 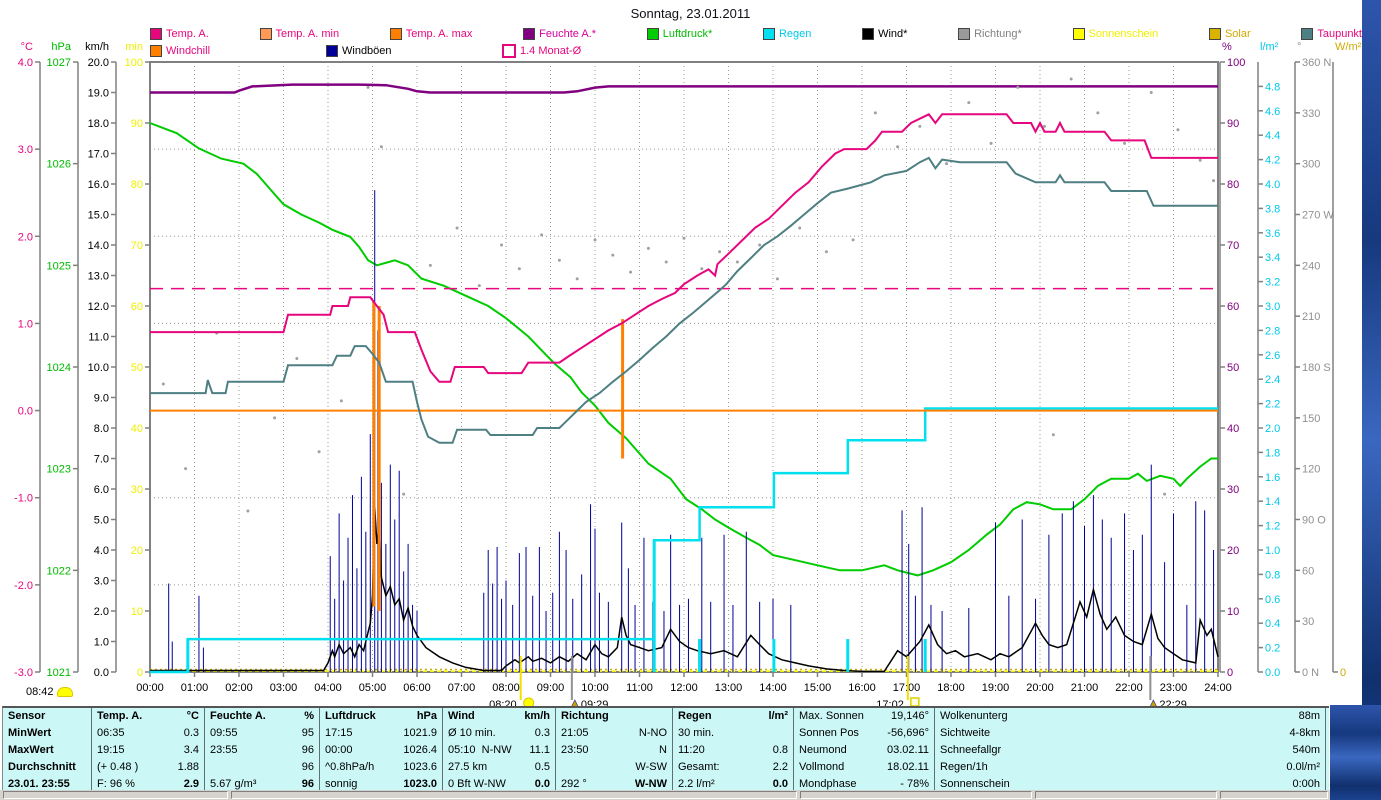 I want to click on axis-tick-label: 15:00, so click(x=818, y=688).